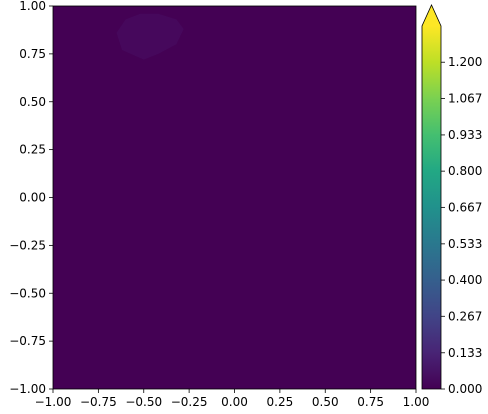 Image resolution: width=488 pixels, height=414 pixels. What do you see at coordinates (465, 316) in the screenshot?
I see `colorbar-tick-label: 0.267` at bounding box center [465, 316].